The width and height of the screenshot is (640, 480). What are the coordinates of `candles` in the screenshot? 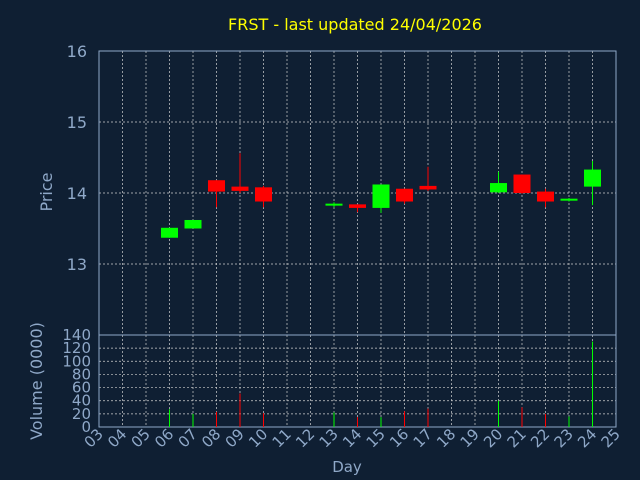 It's located at (381, 195).